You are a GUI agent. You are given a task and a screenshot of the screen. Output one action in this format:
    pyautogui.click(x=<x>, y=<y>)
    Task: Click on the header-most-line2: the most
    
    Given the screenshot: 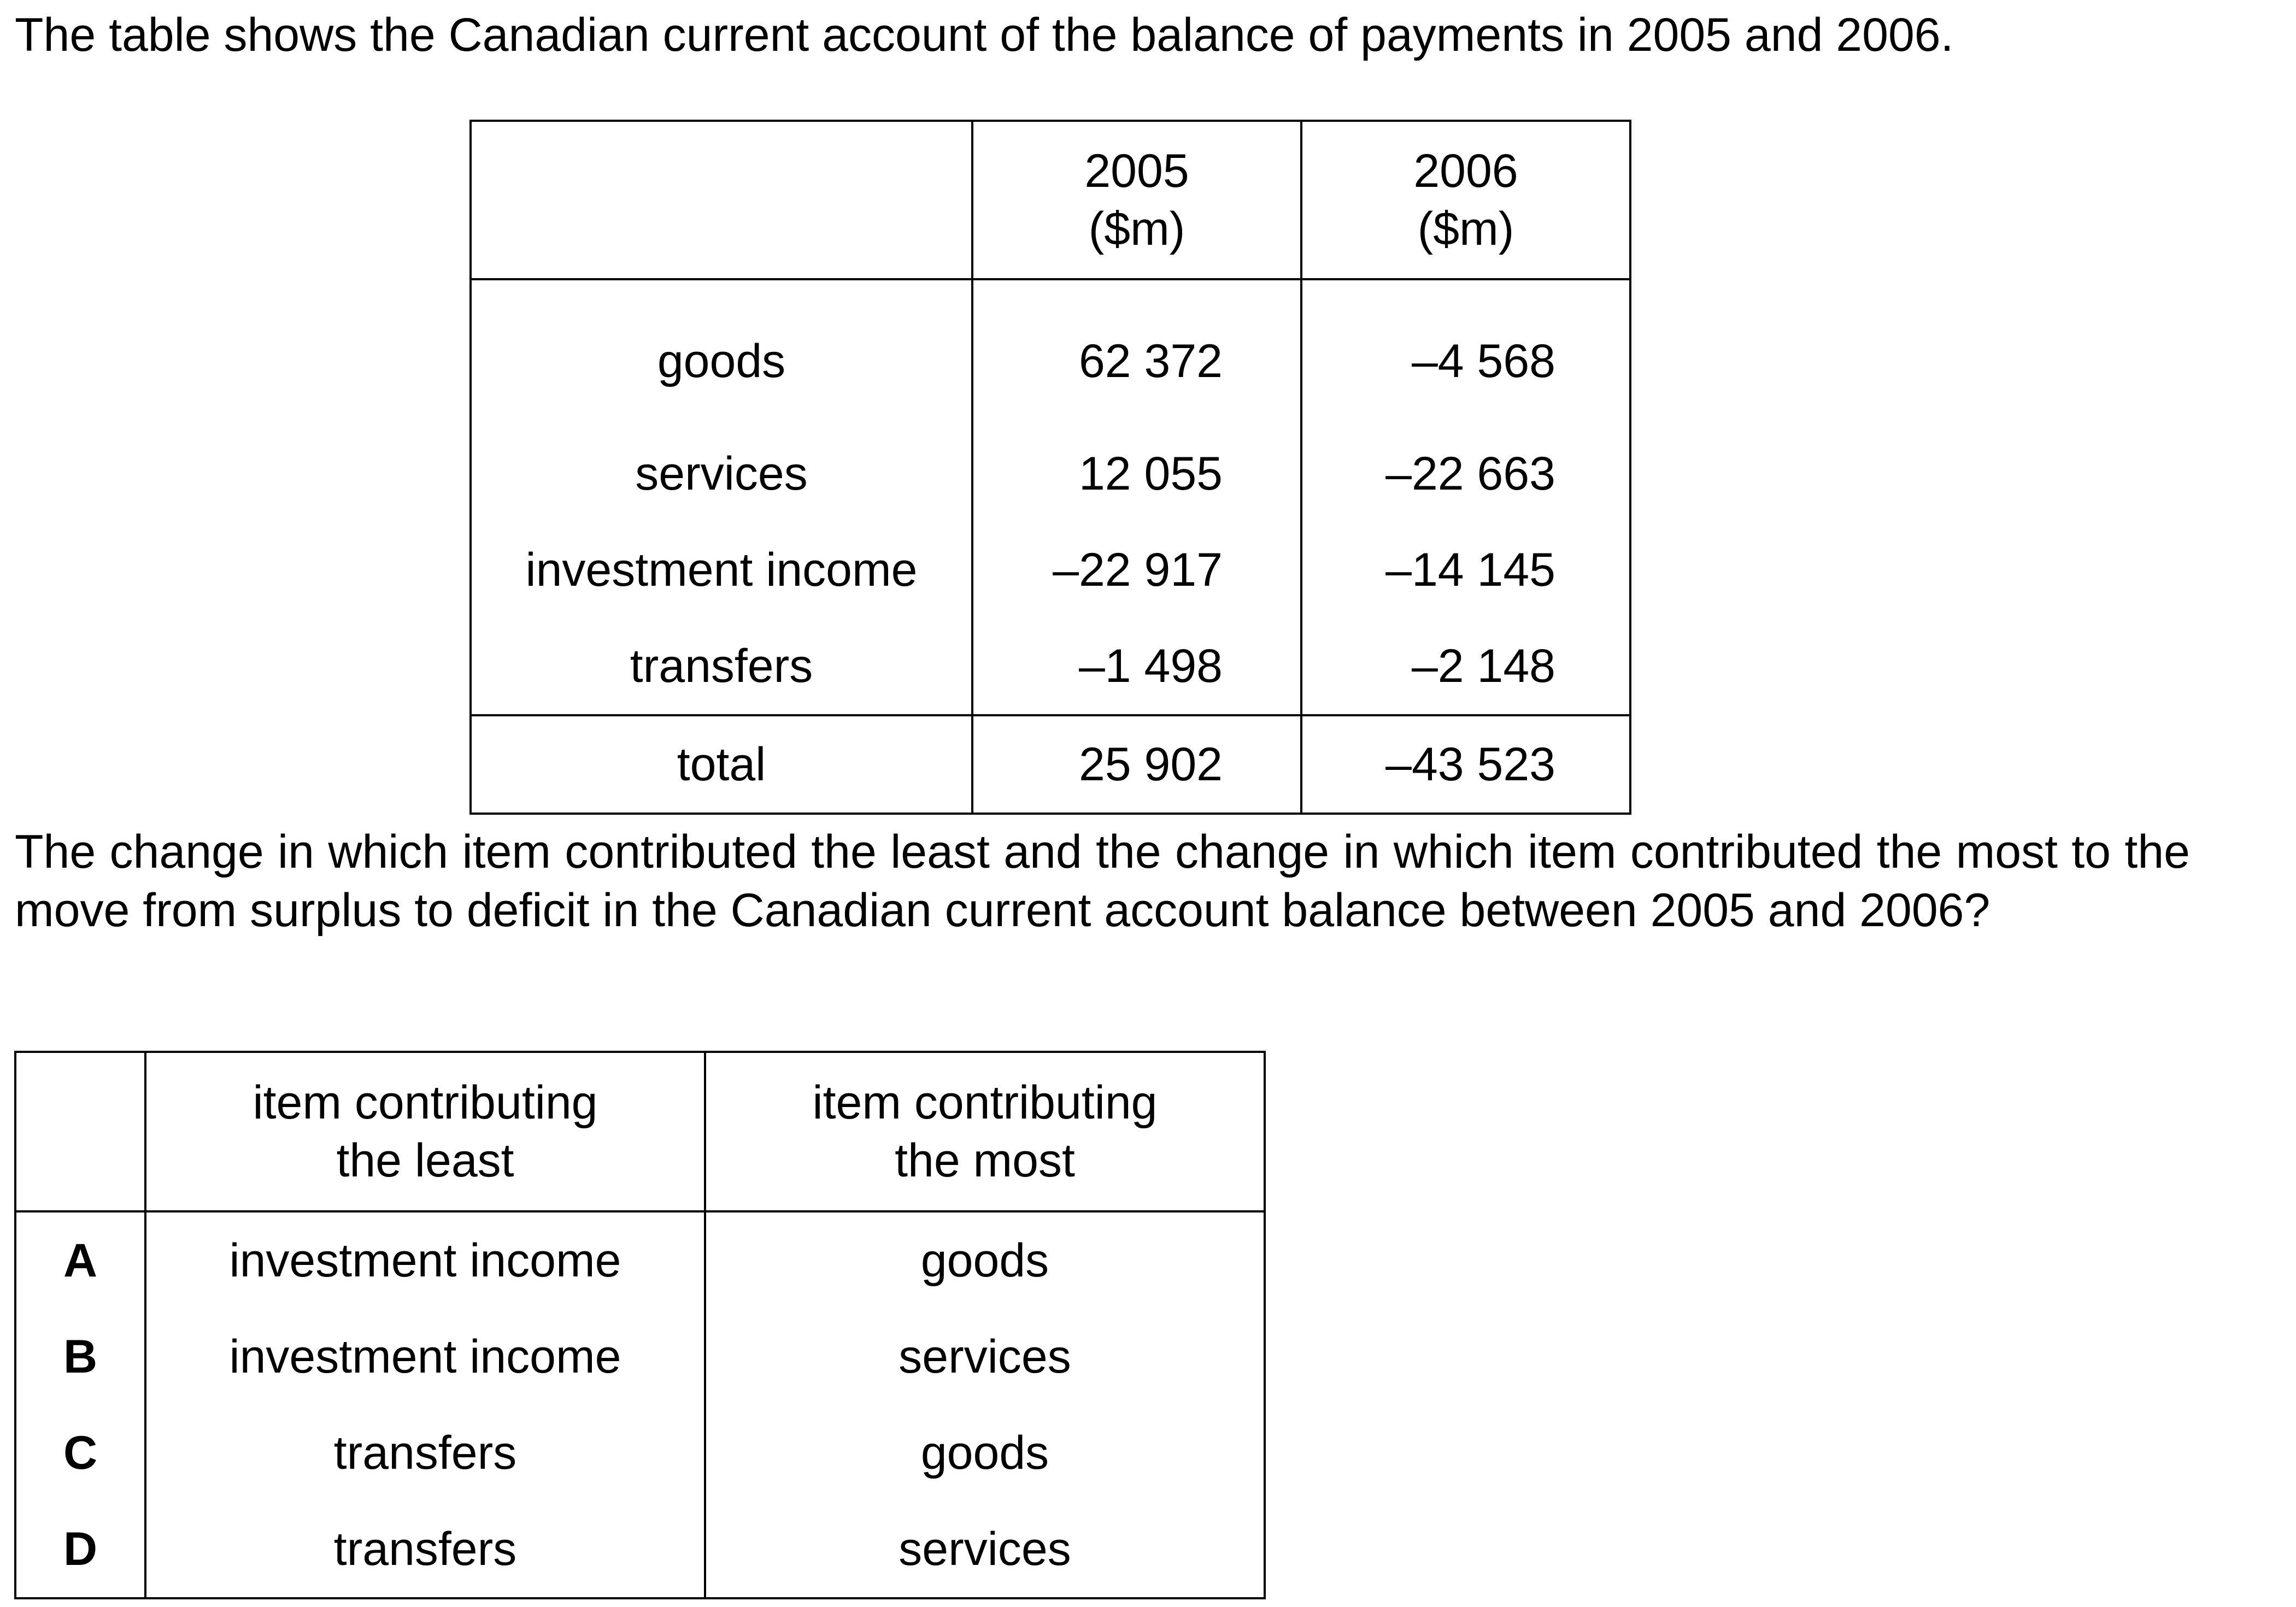 What is the action you would take?
    pyautogui.click(x=985, y=1160)
    